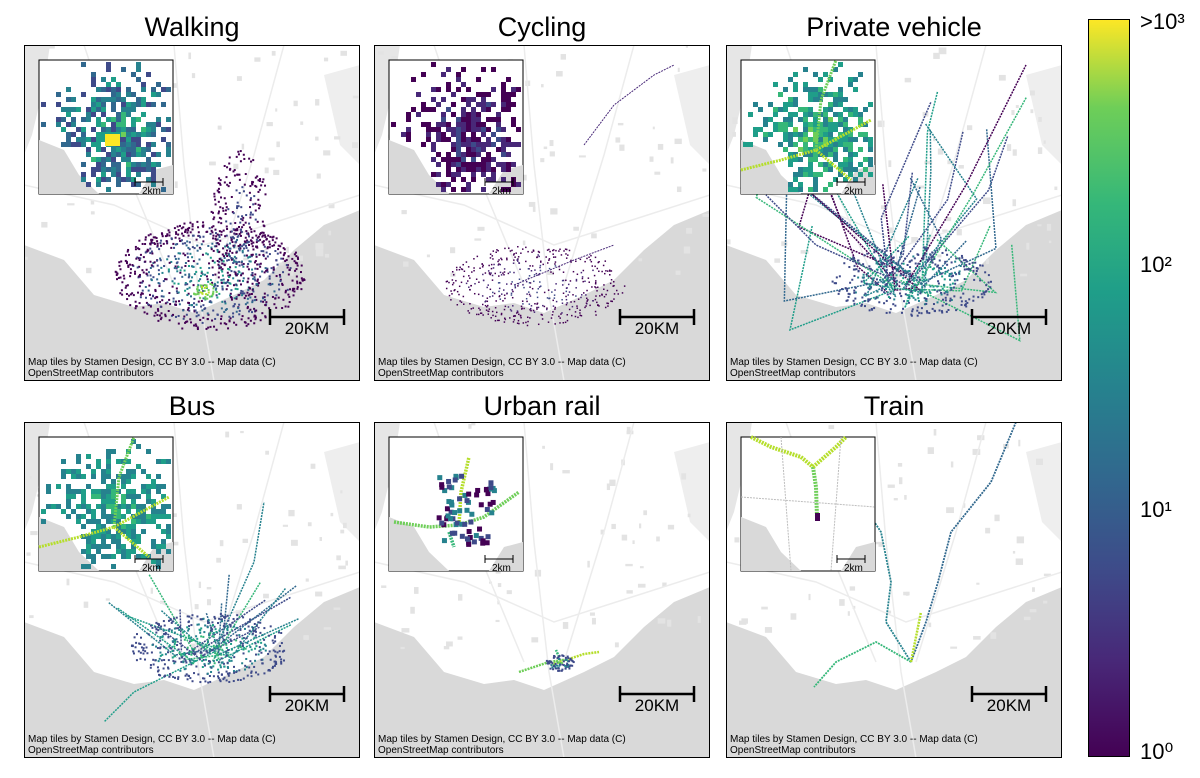 This screenshot has height=778, width=1200. What do you see at coordinates (1162, 21) in the screenshot?
I see `colorbar-label-max: >10³` at bounding box center [1162, 21].